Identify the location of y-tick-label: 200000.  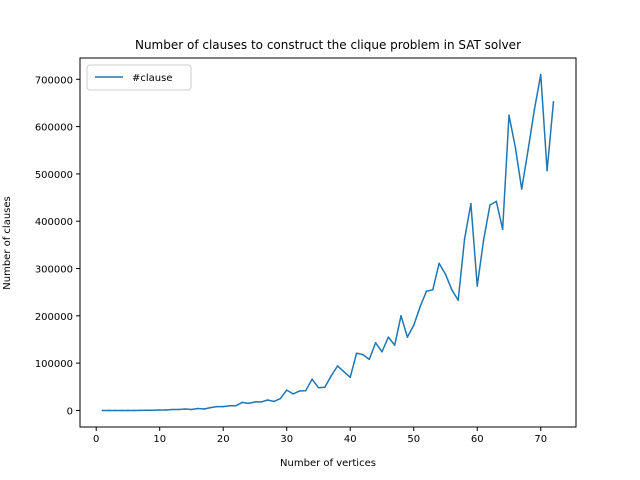
(54, 317).